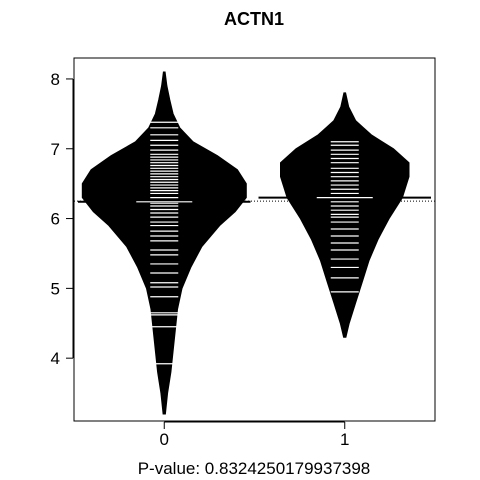 This screenshot has height=480, width=480. I want to click on x-tick-label: 0, so click(164, 439).